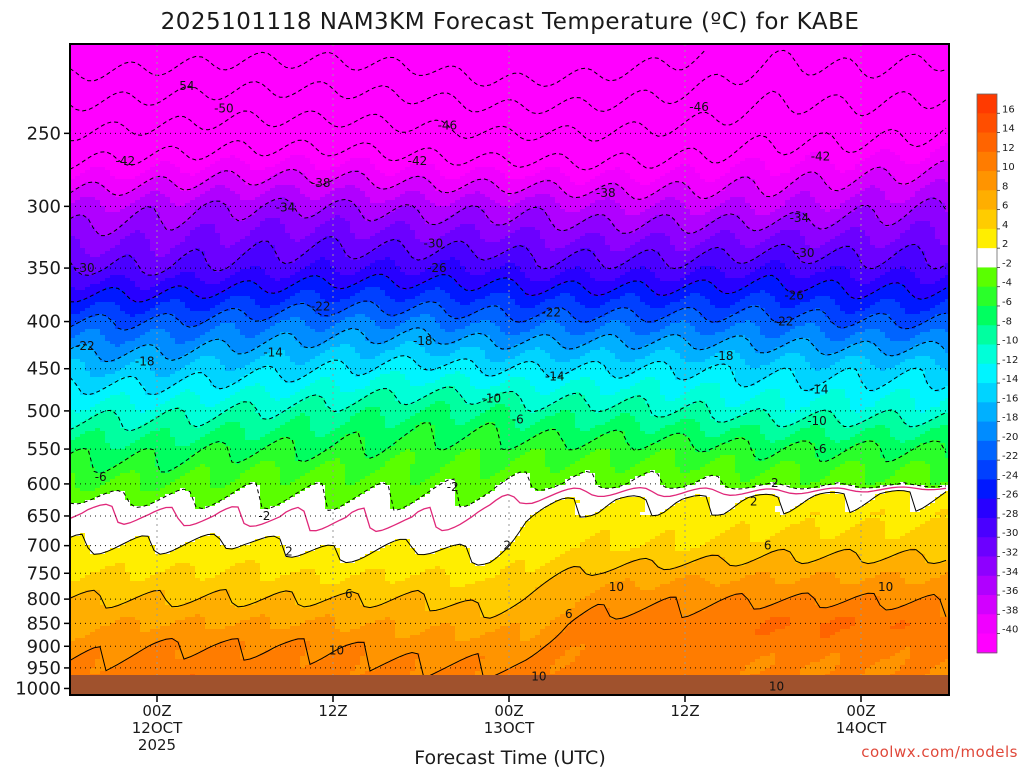 The width and height of the screenshot is (1024, 768). Describe the element at coordinates (987, 489) in the screenshot. I see `colorbar-swatch` at that location.